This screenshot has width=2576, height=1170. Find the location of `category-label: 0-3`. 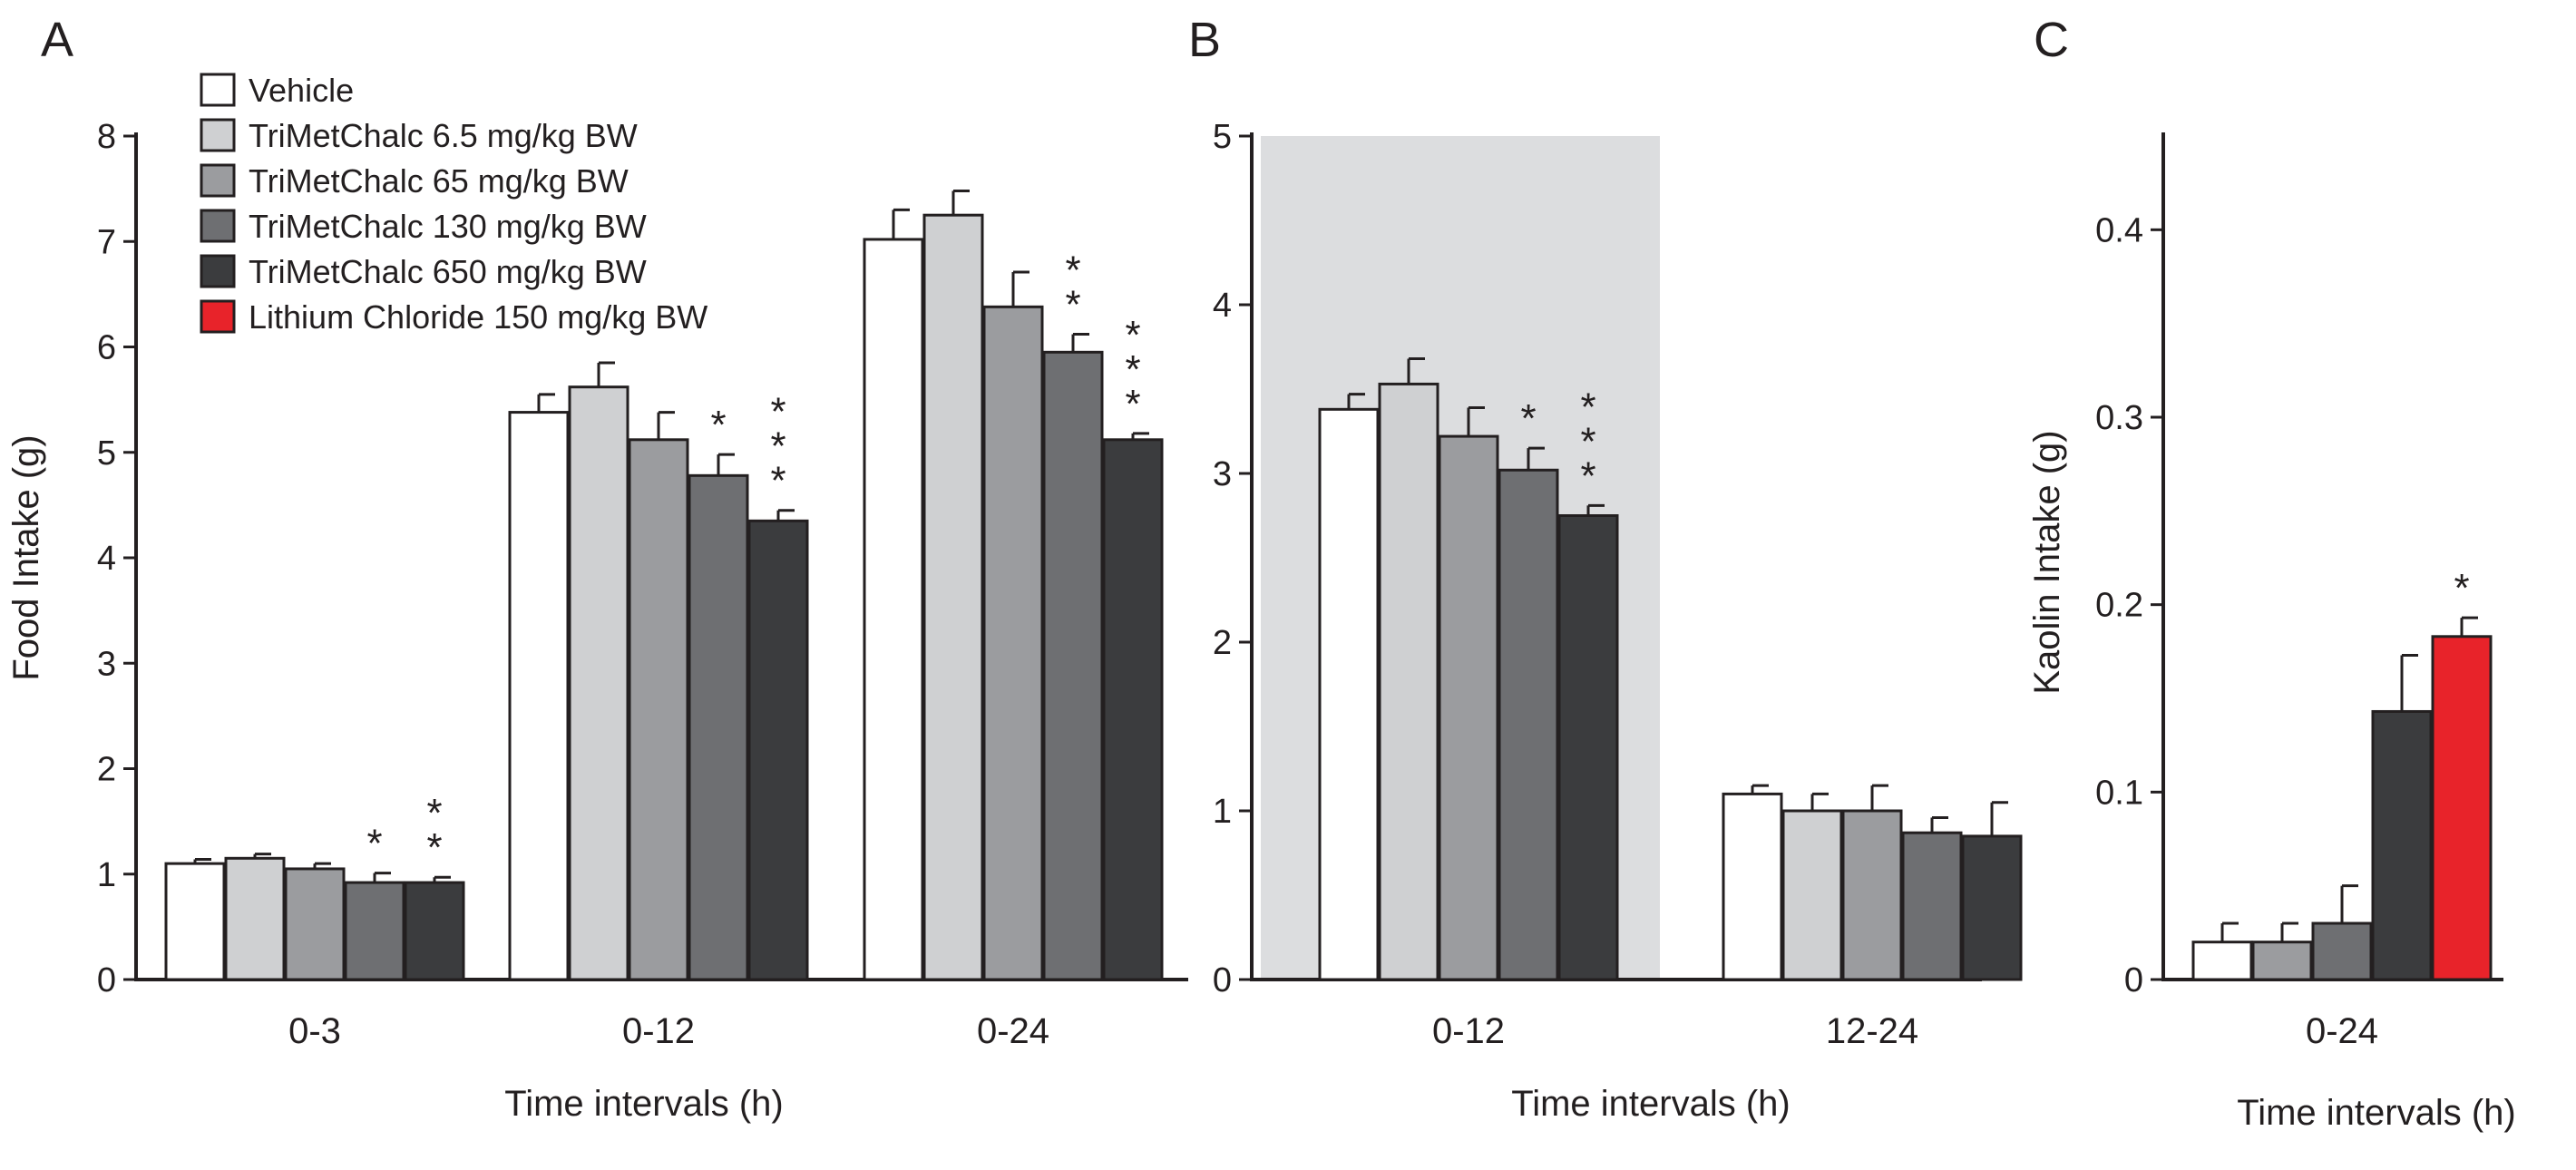

category-label: 0-3 is located at coordinates (314, 1031).